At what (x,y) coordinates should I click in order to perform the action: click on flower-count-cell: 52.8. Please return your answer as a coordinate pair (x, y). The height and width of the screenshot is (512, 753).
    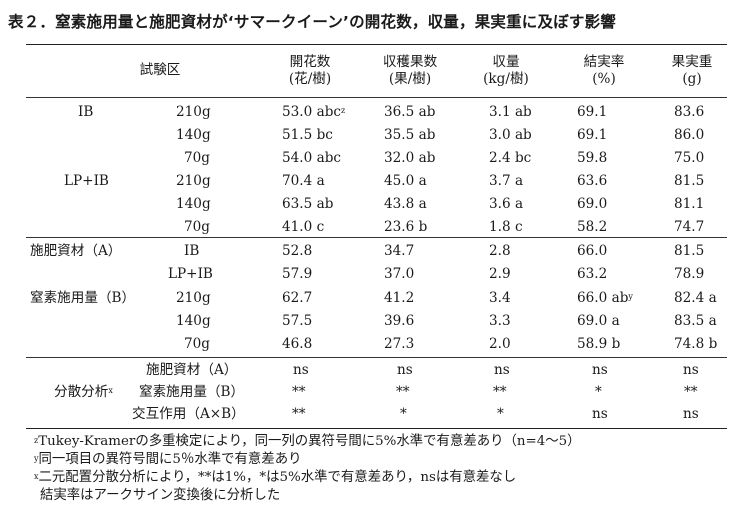
    Looking at the image, I should click on (297, 251).